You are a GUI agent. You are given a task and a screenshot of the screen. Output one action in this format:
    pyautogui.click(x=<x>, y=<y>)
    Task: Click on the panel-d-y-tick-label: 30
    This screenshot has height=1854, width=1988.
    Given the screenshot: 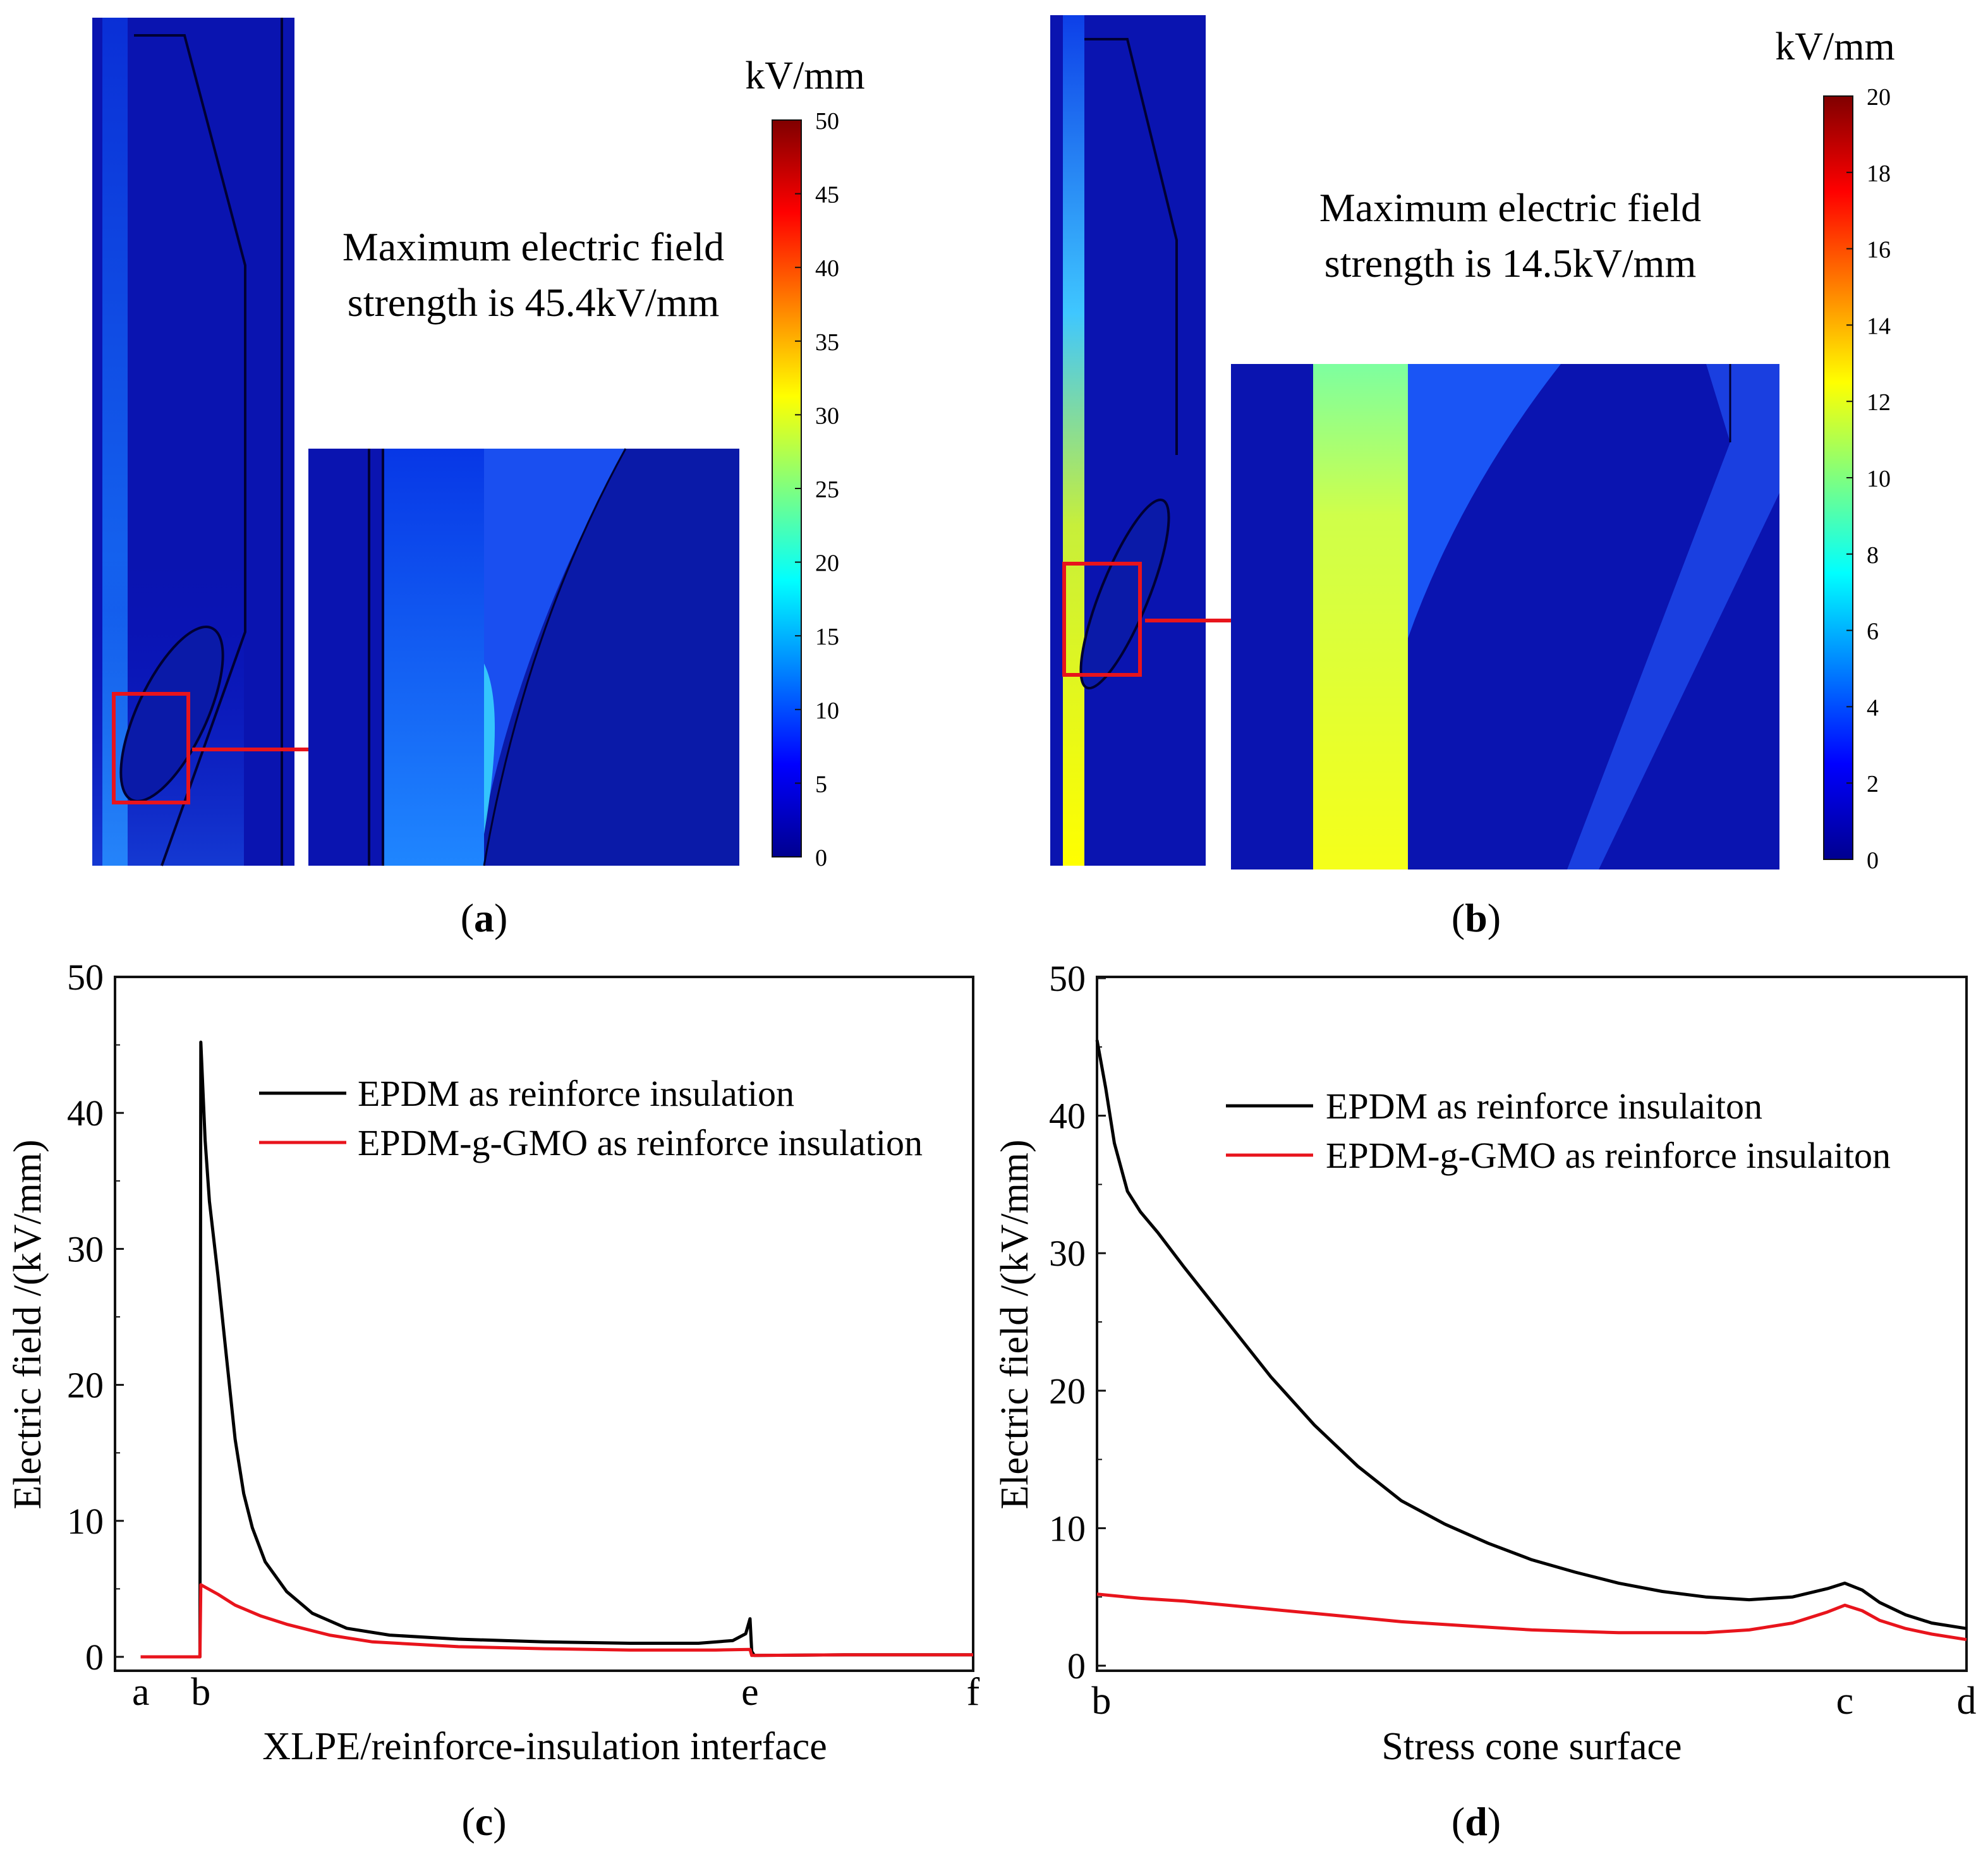 What is the action you would take?
    pyautogui.click(x=1067, y=1253)
    